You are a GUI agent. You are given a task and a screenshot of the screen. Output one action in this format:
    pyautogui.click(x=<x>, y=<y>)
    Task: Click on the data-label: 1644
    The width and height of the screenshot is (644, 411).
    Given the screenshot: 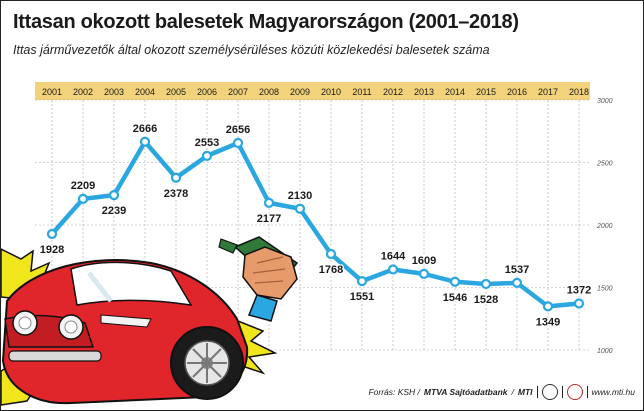 What is the action you would take?
    pyautogui.click(x=393, y=257)
    